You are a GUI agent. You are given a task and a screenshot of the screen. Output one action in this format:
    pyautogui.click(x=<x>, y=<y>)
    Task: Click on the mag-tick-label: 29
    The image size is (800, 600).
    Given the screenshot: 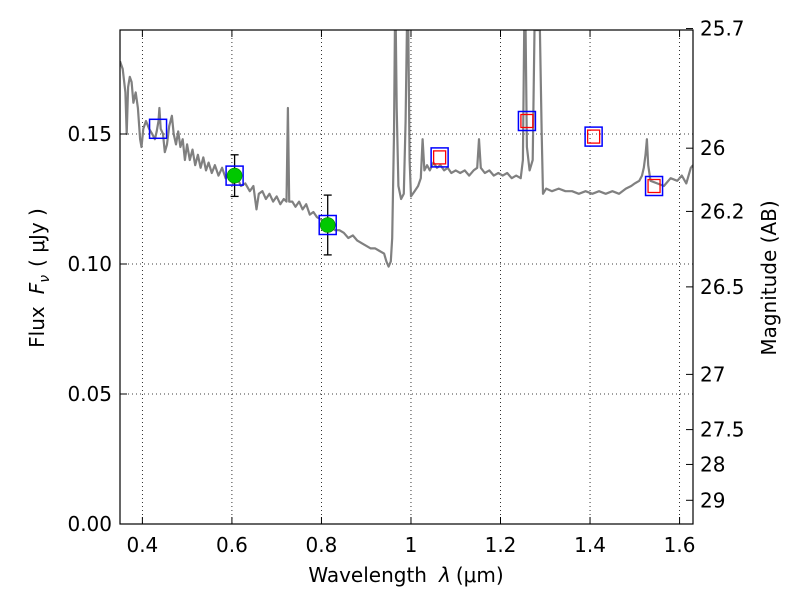 What is the action you would take?
    pyautogui.click(x=712, y=500)
    